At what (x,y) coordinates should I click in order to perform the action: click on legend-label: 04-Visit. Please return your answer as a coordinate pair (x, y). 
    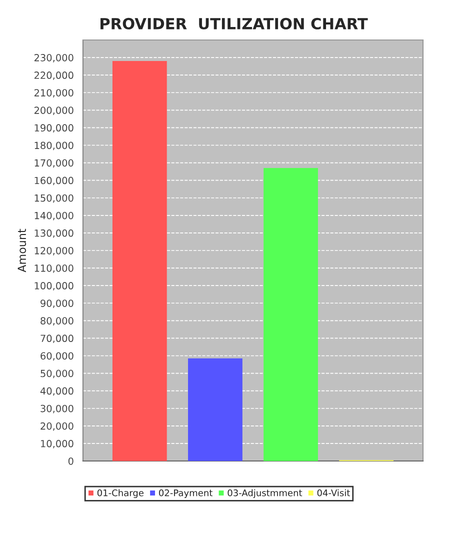
    Looking at the image, I should click on (333, 492).